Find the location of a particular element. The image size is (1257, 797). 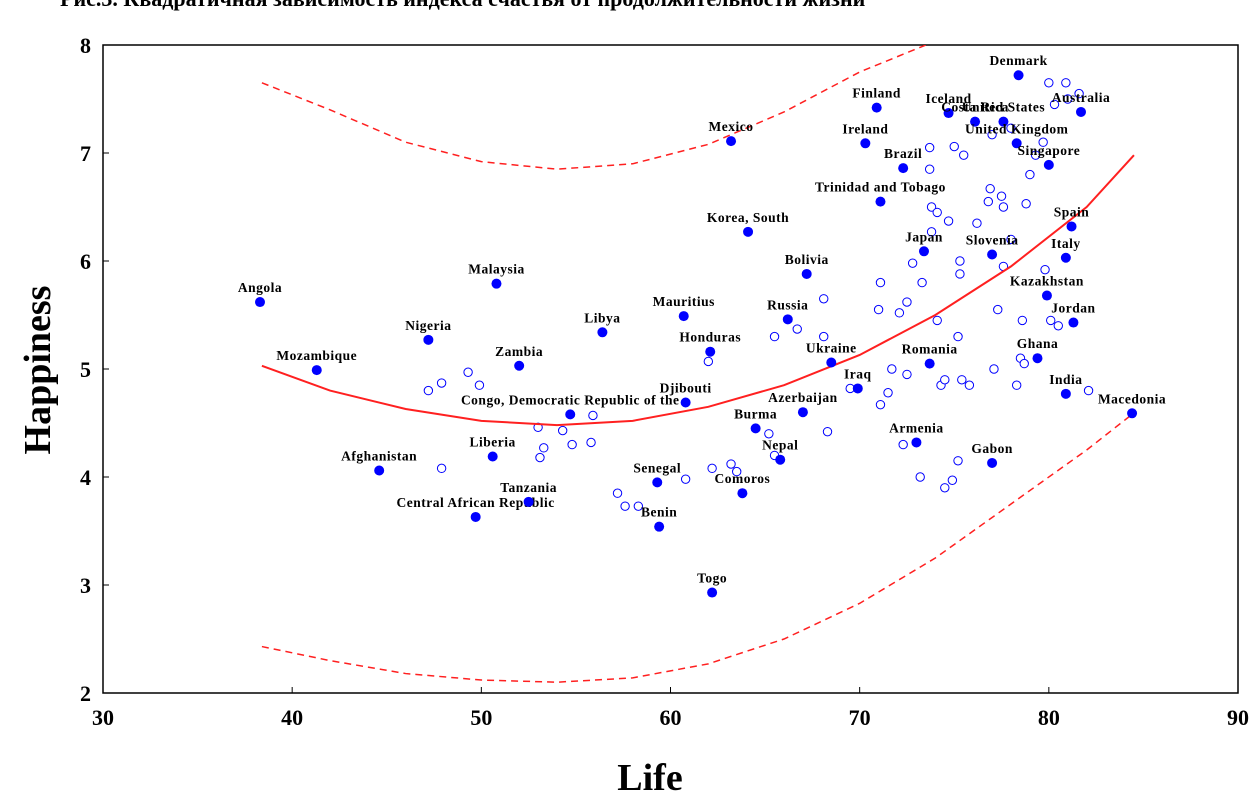

point-label: Mozambique is located at coordinates (316, 355).